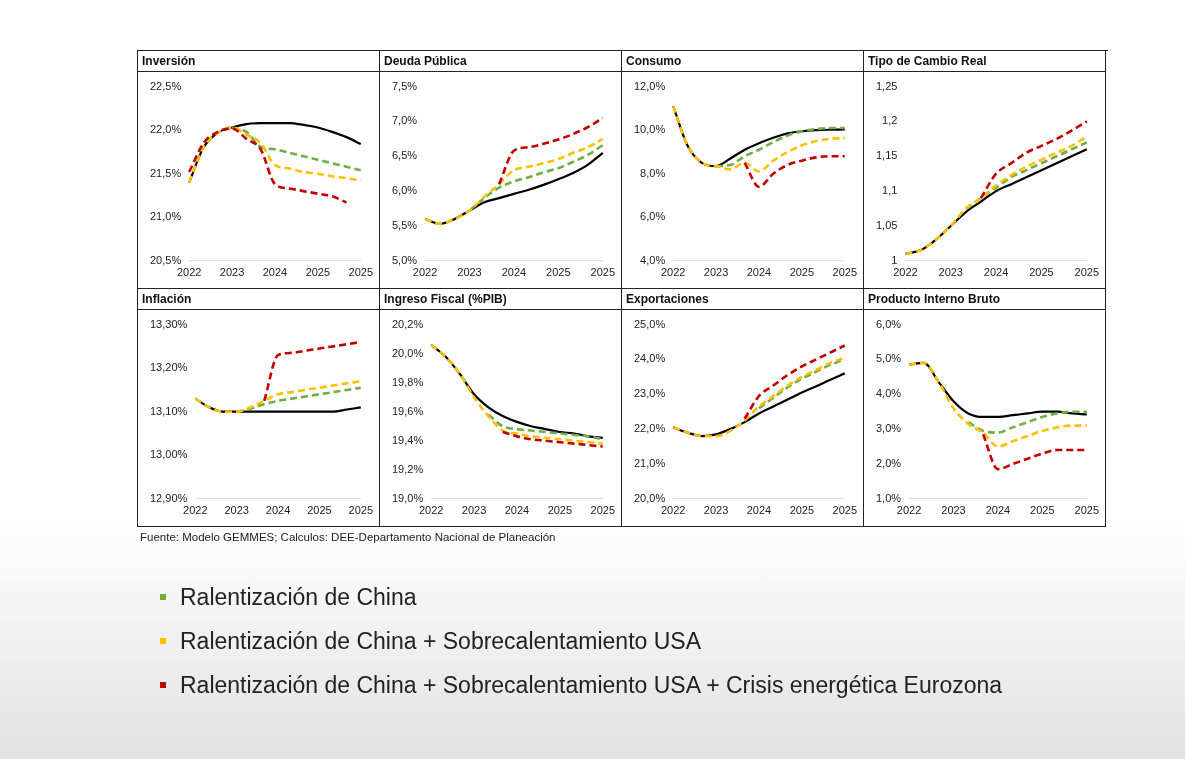  I want to click on y-tick-label: 13,20%, so click(169, 367).